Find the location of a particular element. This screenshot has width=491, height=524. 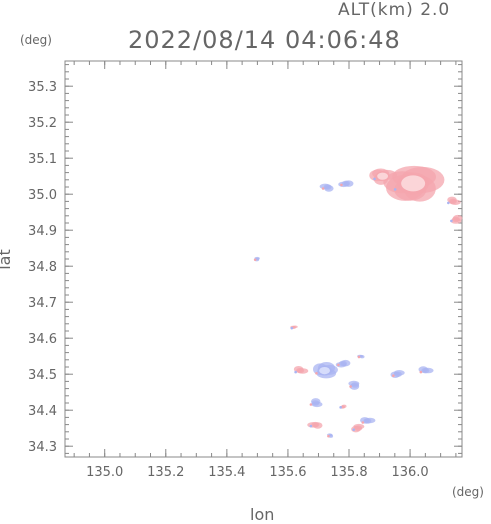

x-tick-label: 135.4 is located at coordinates (226, 472).